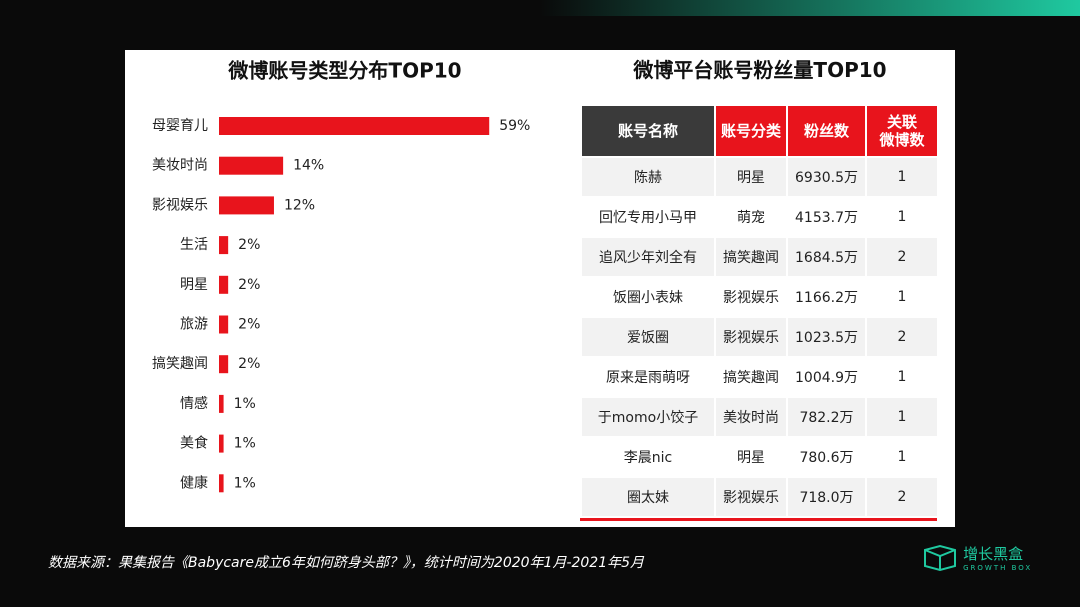  I want to click on top-bar, so click(810, 8).